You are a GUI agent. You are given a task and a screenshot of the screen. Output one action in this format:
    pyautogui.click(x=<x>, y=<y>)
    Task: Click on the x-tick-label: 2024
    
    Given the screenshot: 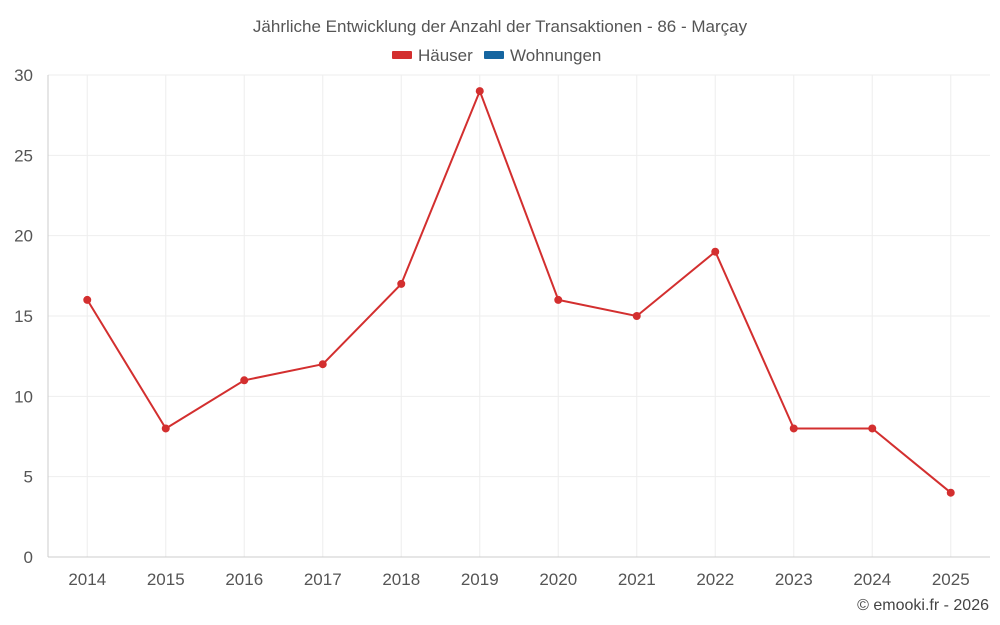 What is the action you would take?
    pyautogui.click(x=872, y=579)
    